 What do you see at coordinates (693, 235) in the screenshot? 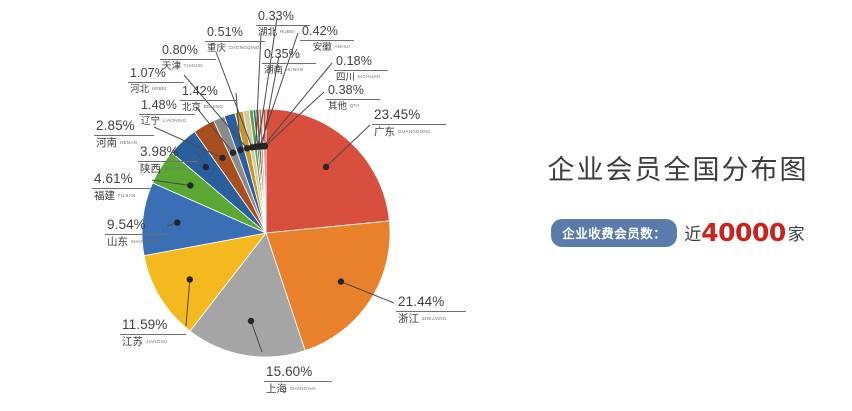
I see `near-label: 近` at bounding box center [693, 235].